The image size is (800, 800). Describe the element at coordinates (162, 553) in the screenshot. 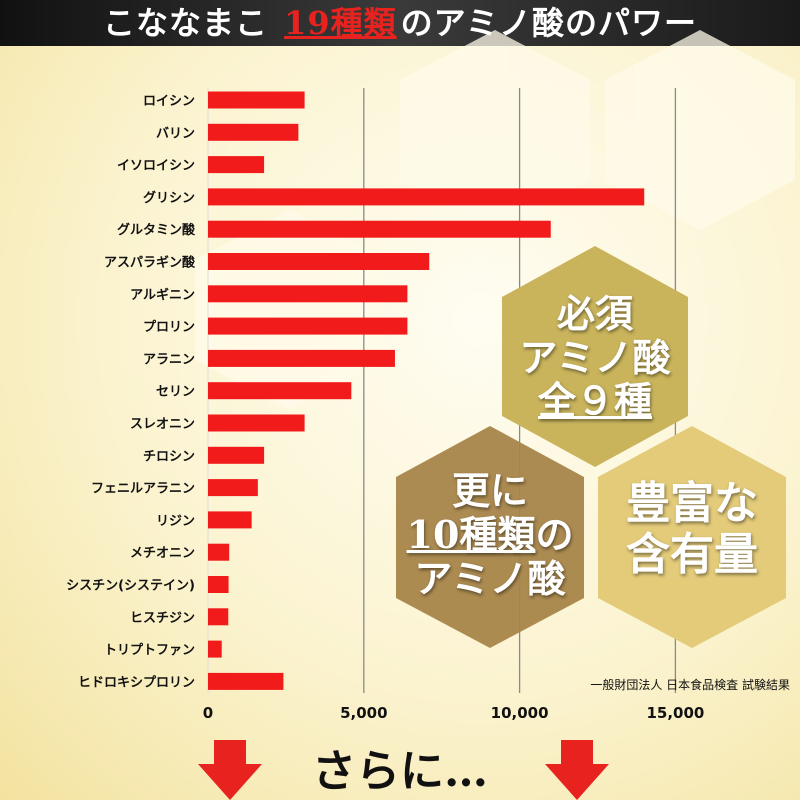

I see `category-label: メチオニン` at that location.